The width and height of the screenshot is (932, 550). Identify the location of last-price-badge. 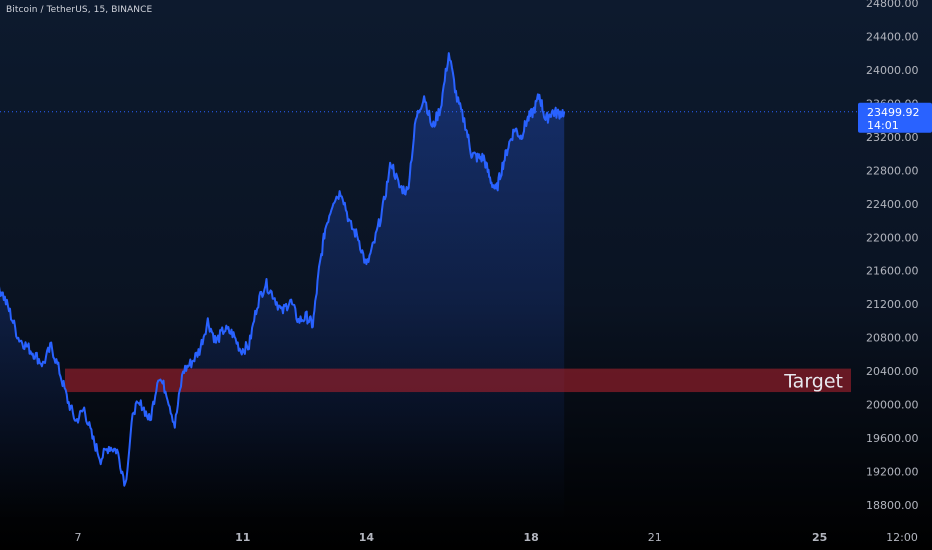
(895, 117).